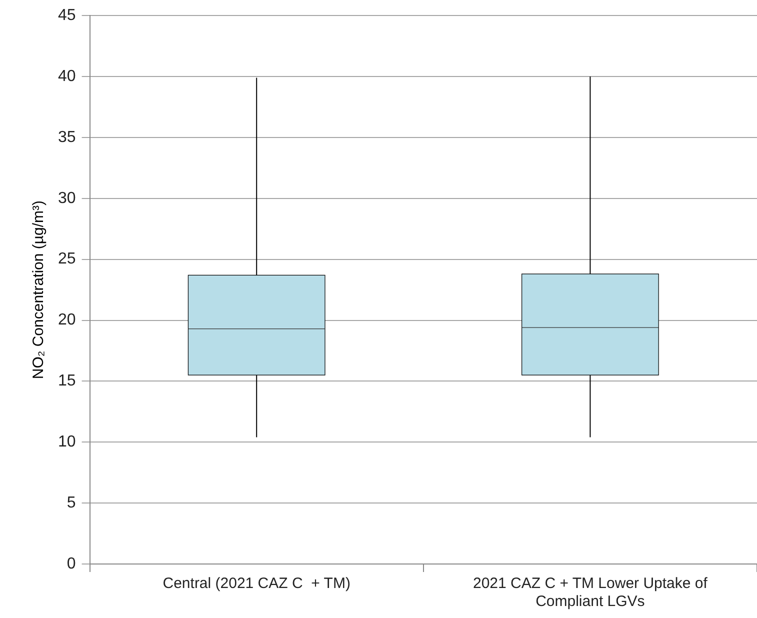 The image size is (757, 618). I want to click on y-tick-label: 45, so click(67, 15).